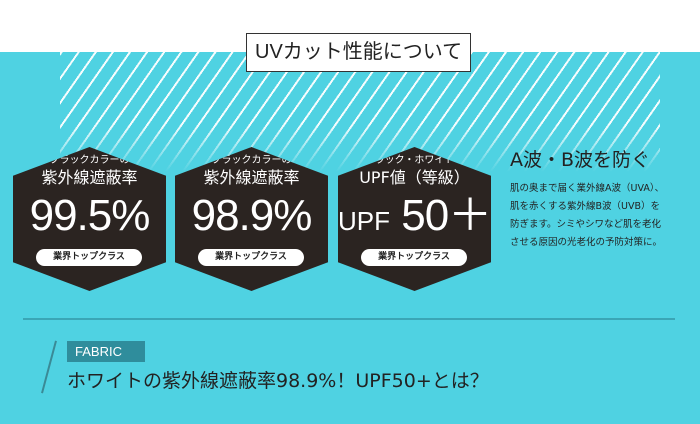 The image size is (700, 424). I want to click on description-line: 肌を赤くする紫外線B波（UVB）を, so click(585, 206).